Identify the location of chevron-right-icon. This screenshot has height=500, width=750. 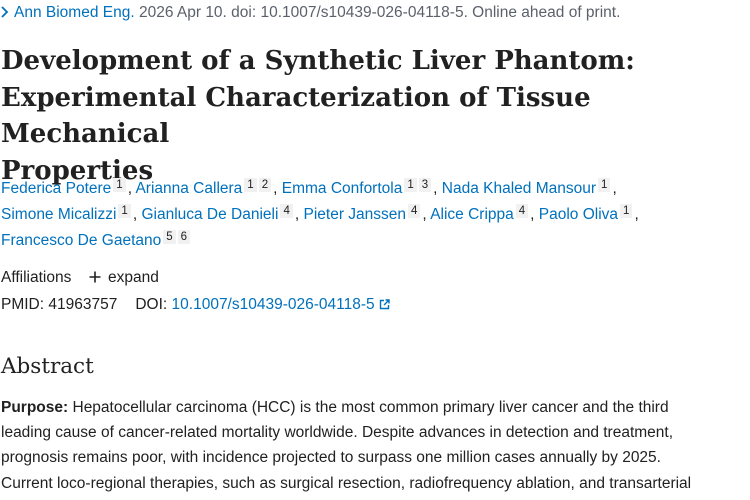
(7, 13).